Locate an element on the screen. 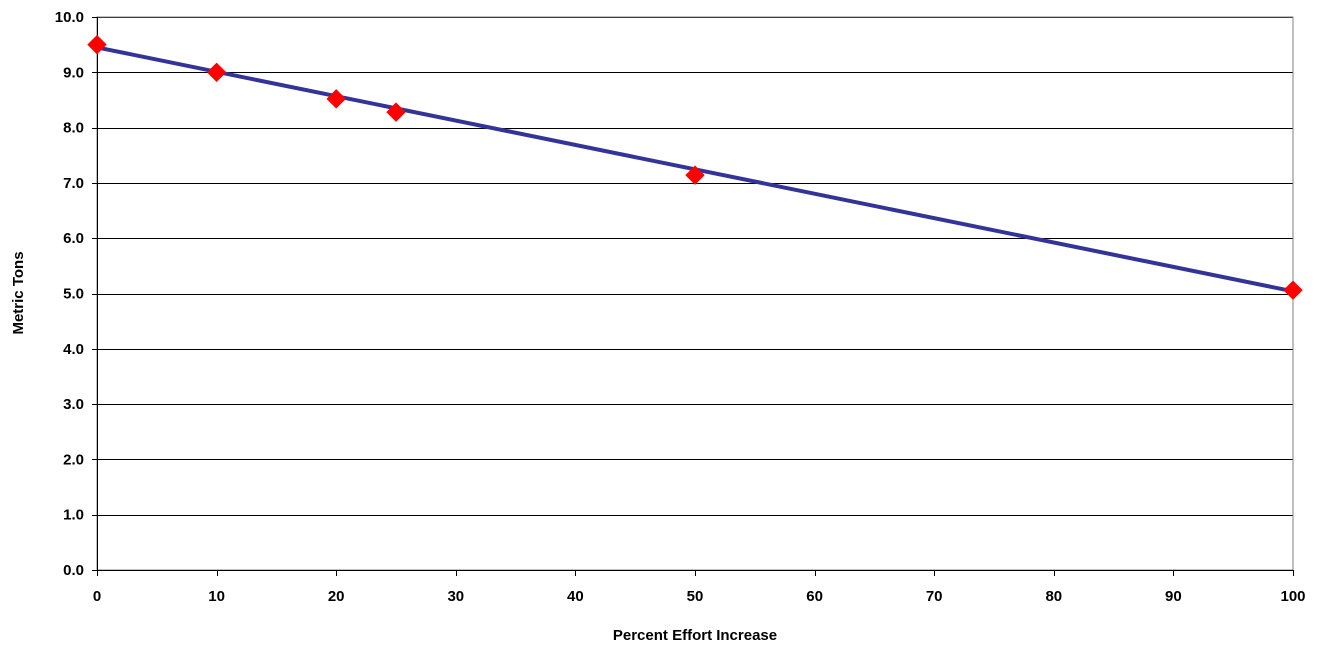 The height and width of the screenshot is (650, 1327). y-tick-label-7: 7.0 is located at coordinates (73, 183).